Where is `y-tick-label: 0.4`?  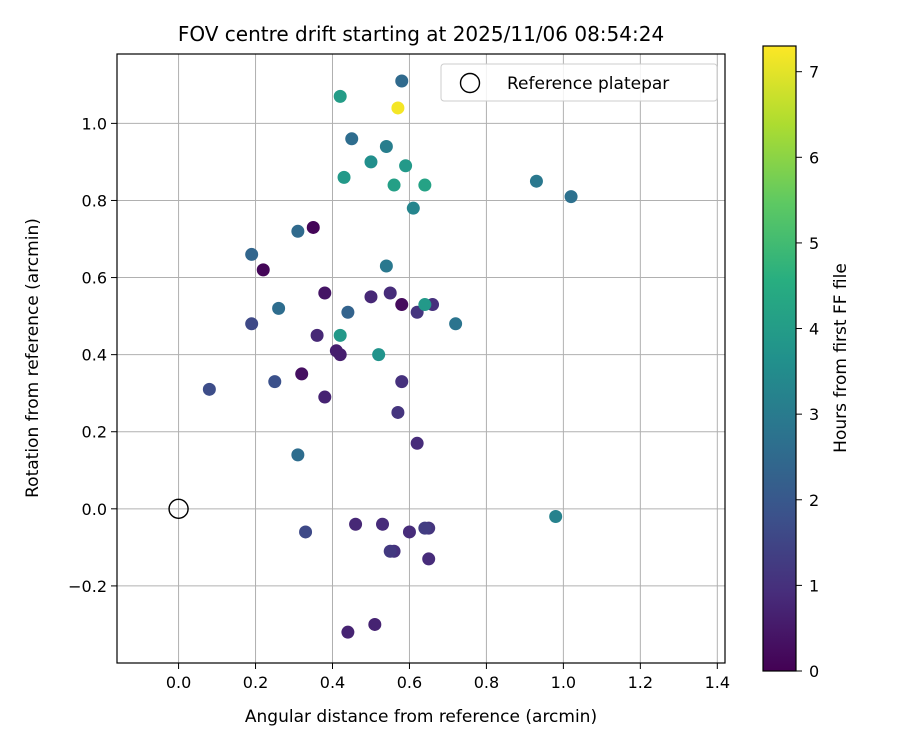 y-tick-label: 0.4 is located at coordinates (94, 355).